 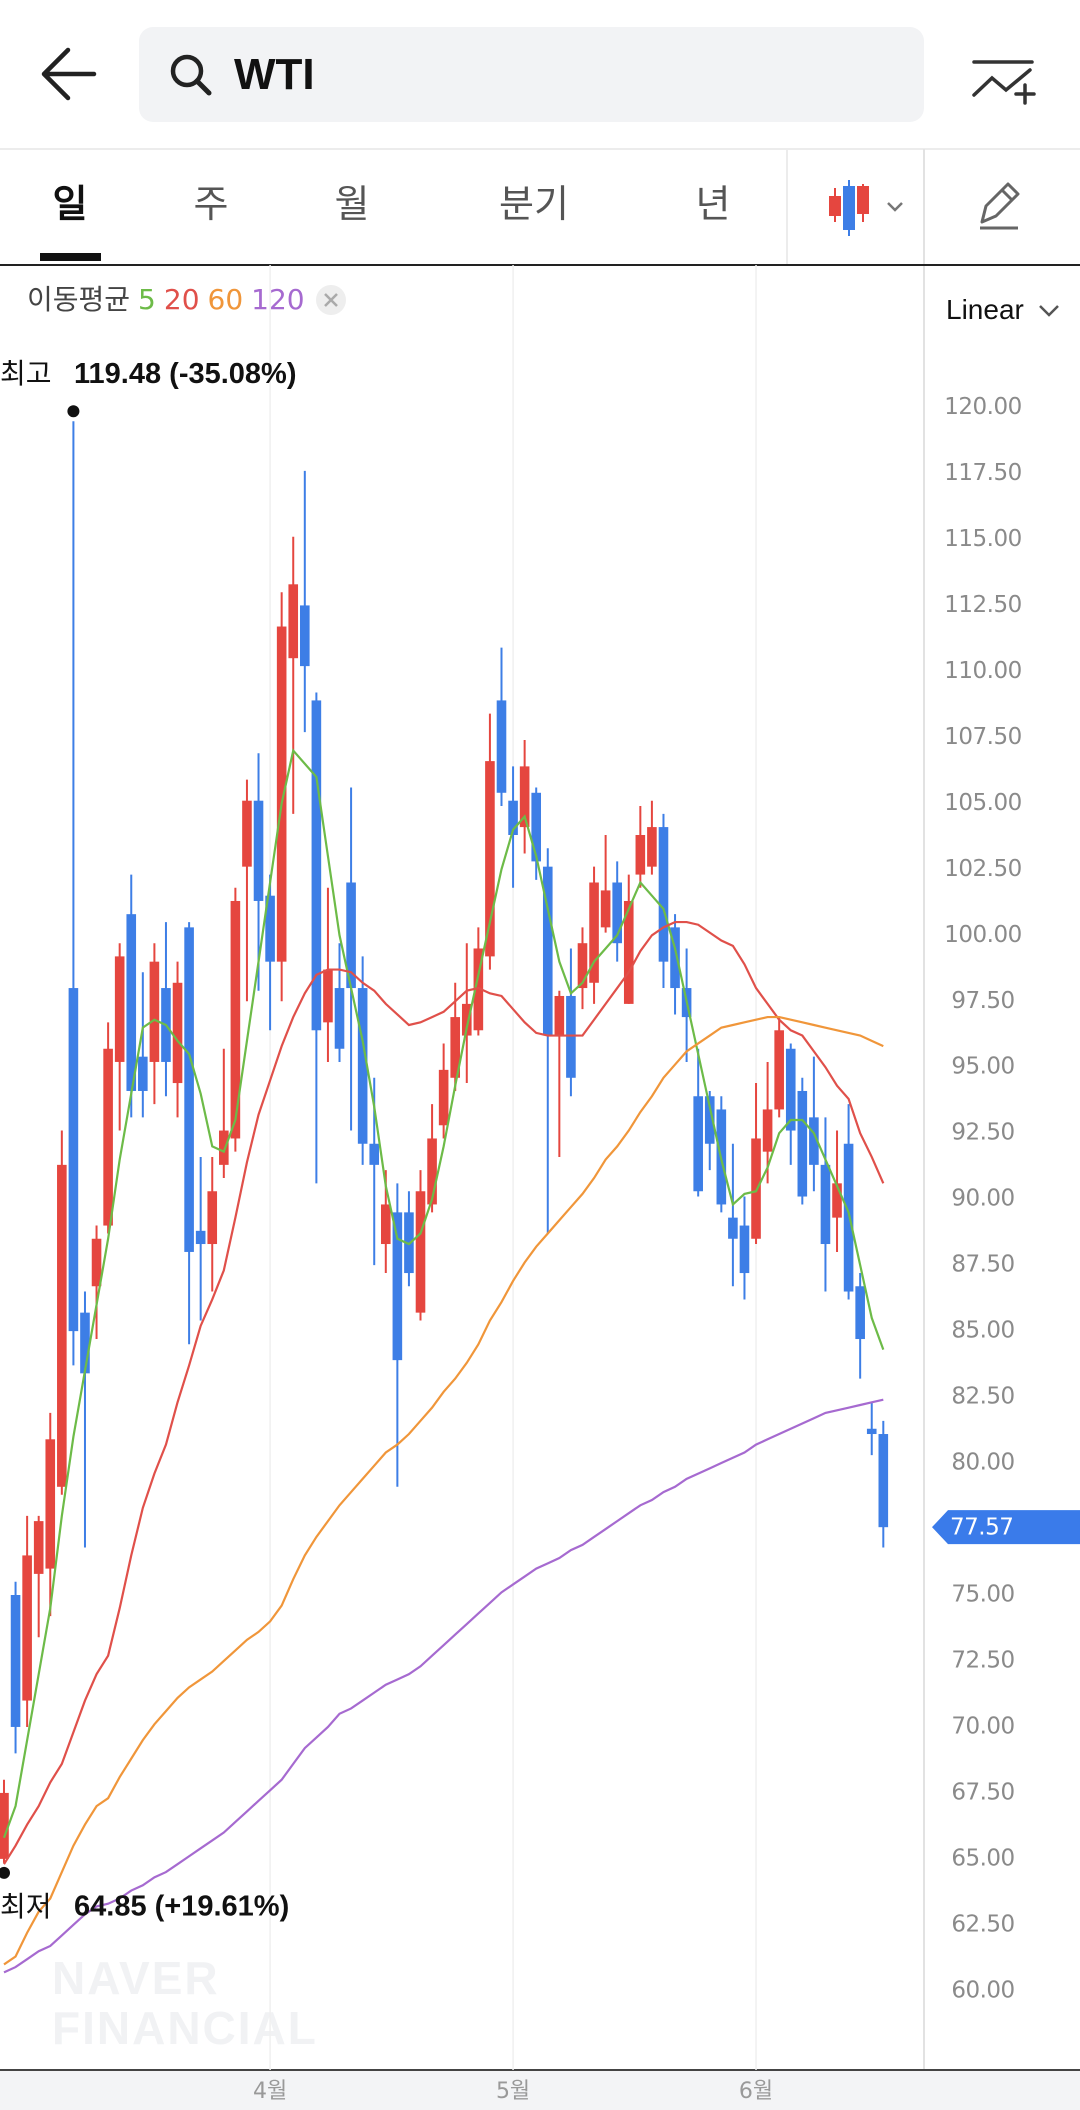 I want to click on y-tick-label: 120.00, so click(x=982, y=407).